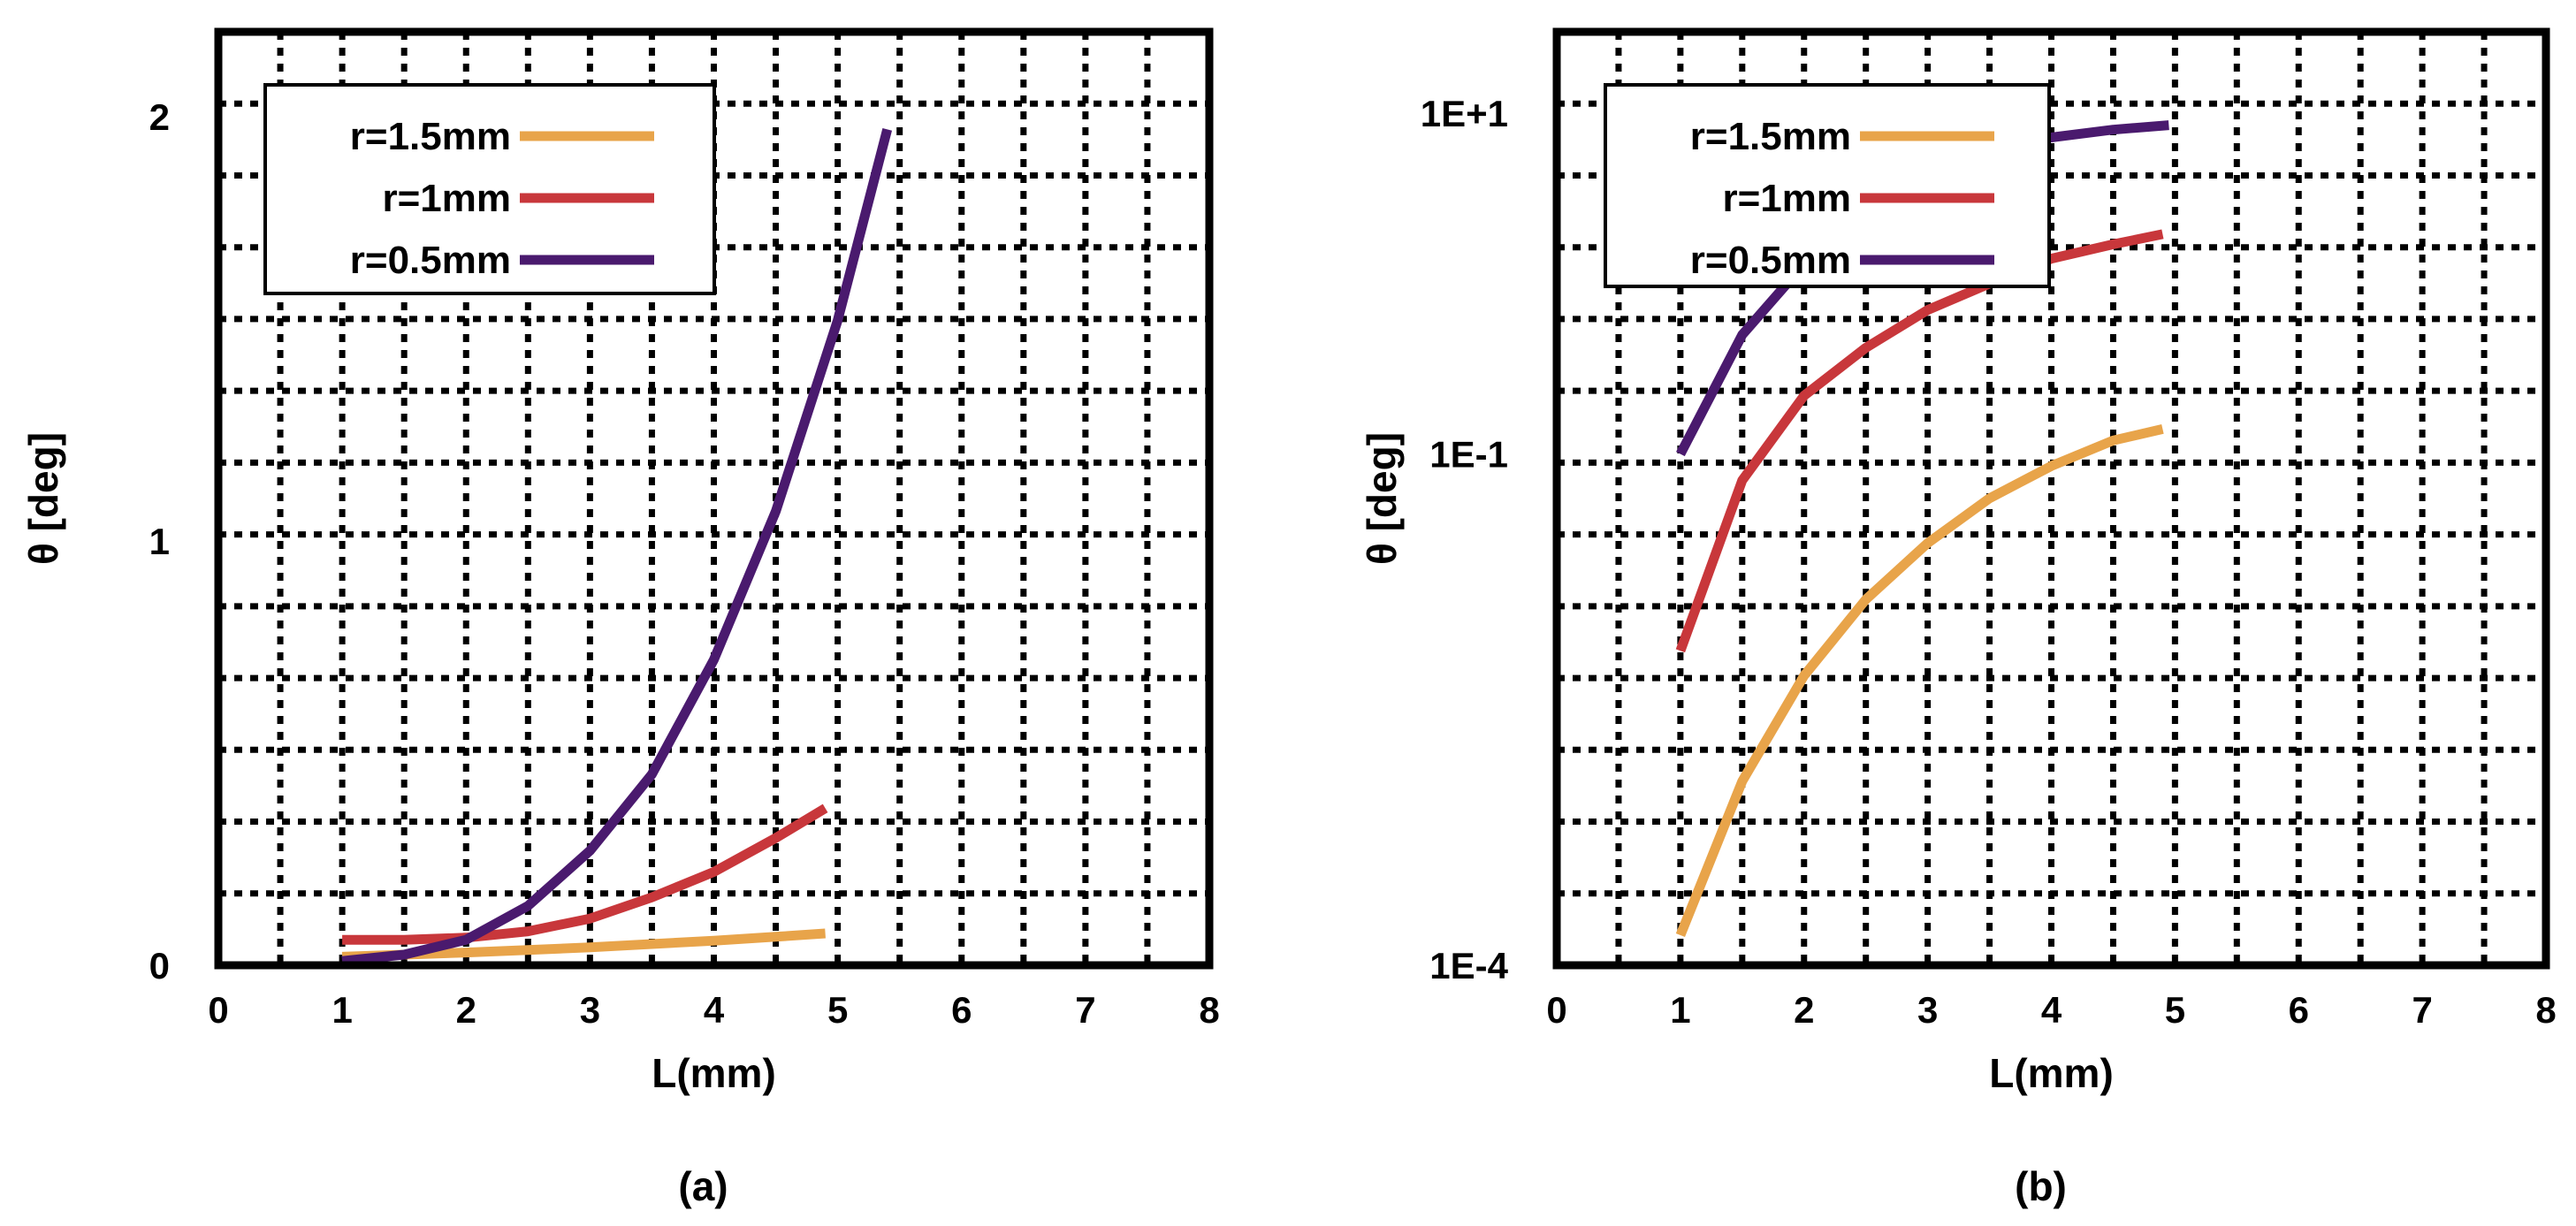 This screenshot has height=1226, width=2576. What do you see at coordinates (159, 965) in the screenshot?
I see `y-tick-label: 0` at bounding box center [159, 965].